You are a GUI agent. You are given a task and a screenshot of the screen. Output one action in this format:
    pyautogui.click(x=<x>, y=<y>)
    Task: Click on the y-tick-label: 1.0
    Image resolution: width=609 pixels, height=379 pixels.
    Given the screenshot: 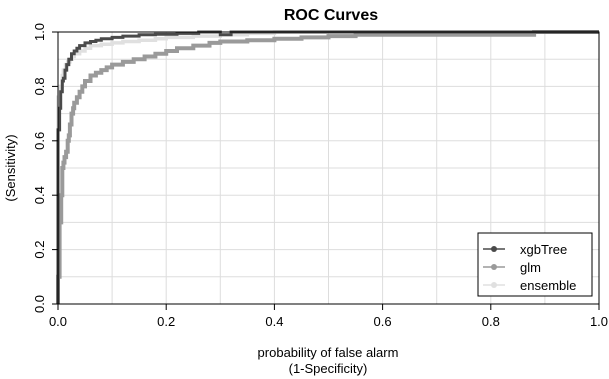 What is the action you would take?
    pyautogui.click(x=39, y=32)
    